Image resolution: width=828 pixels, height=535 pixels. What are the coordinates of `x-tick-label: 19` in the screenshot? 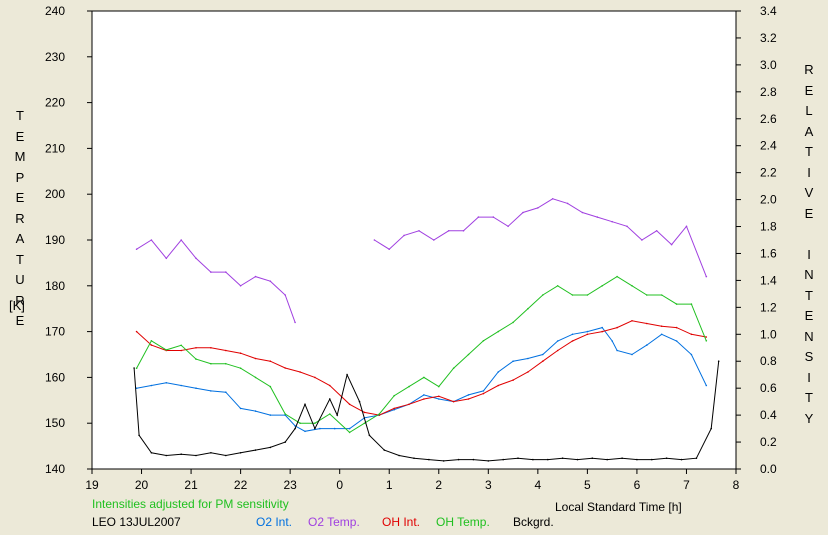 It's located at (92, 485).